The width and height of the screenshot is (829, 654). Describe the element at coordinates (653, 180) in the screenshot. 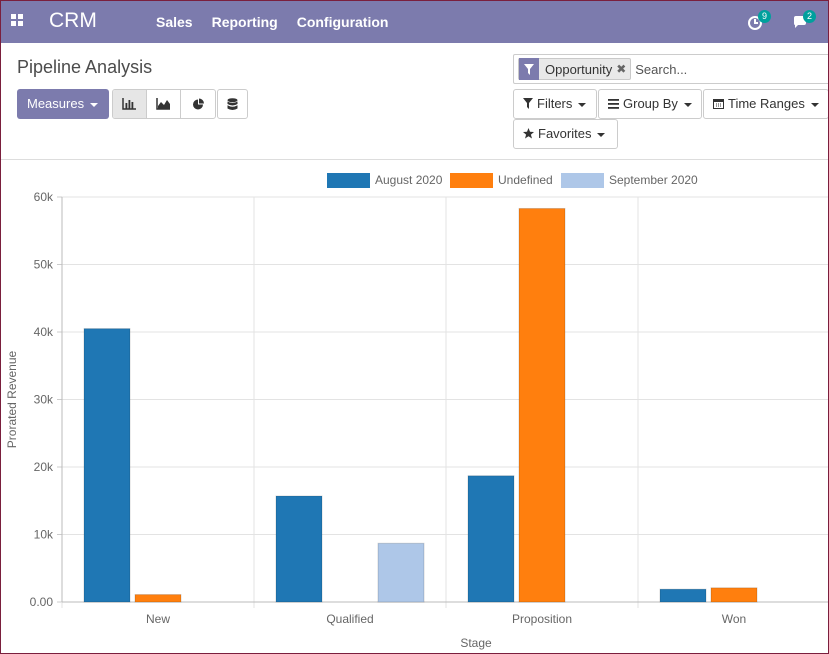

I see `legend-label: September 2020` at that location.